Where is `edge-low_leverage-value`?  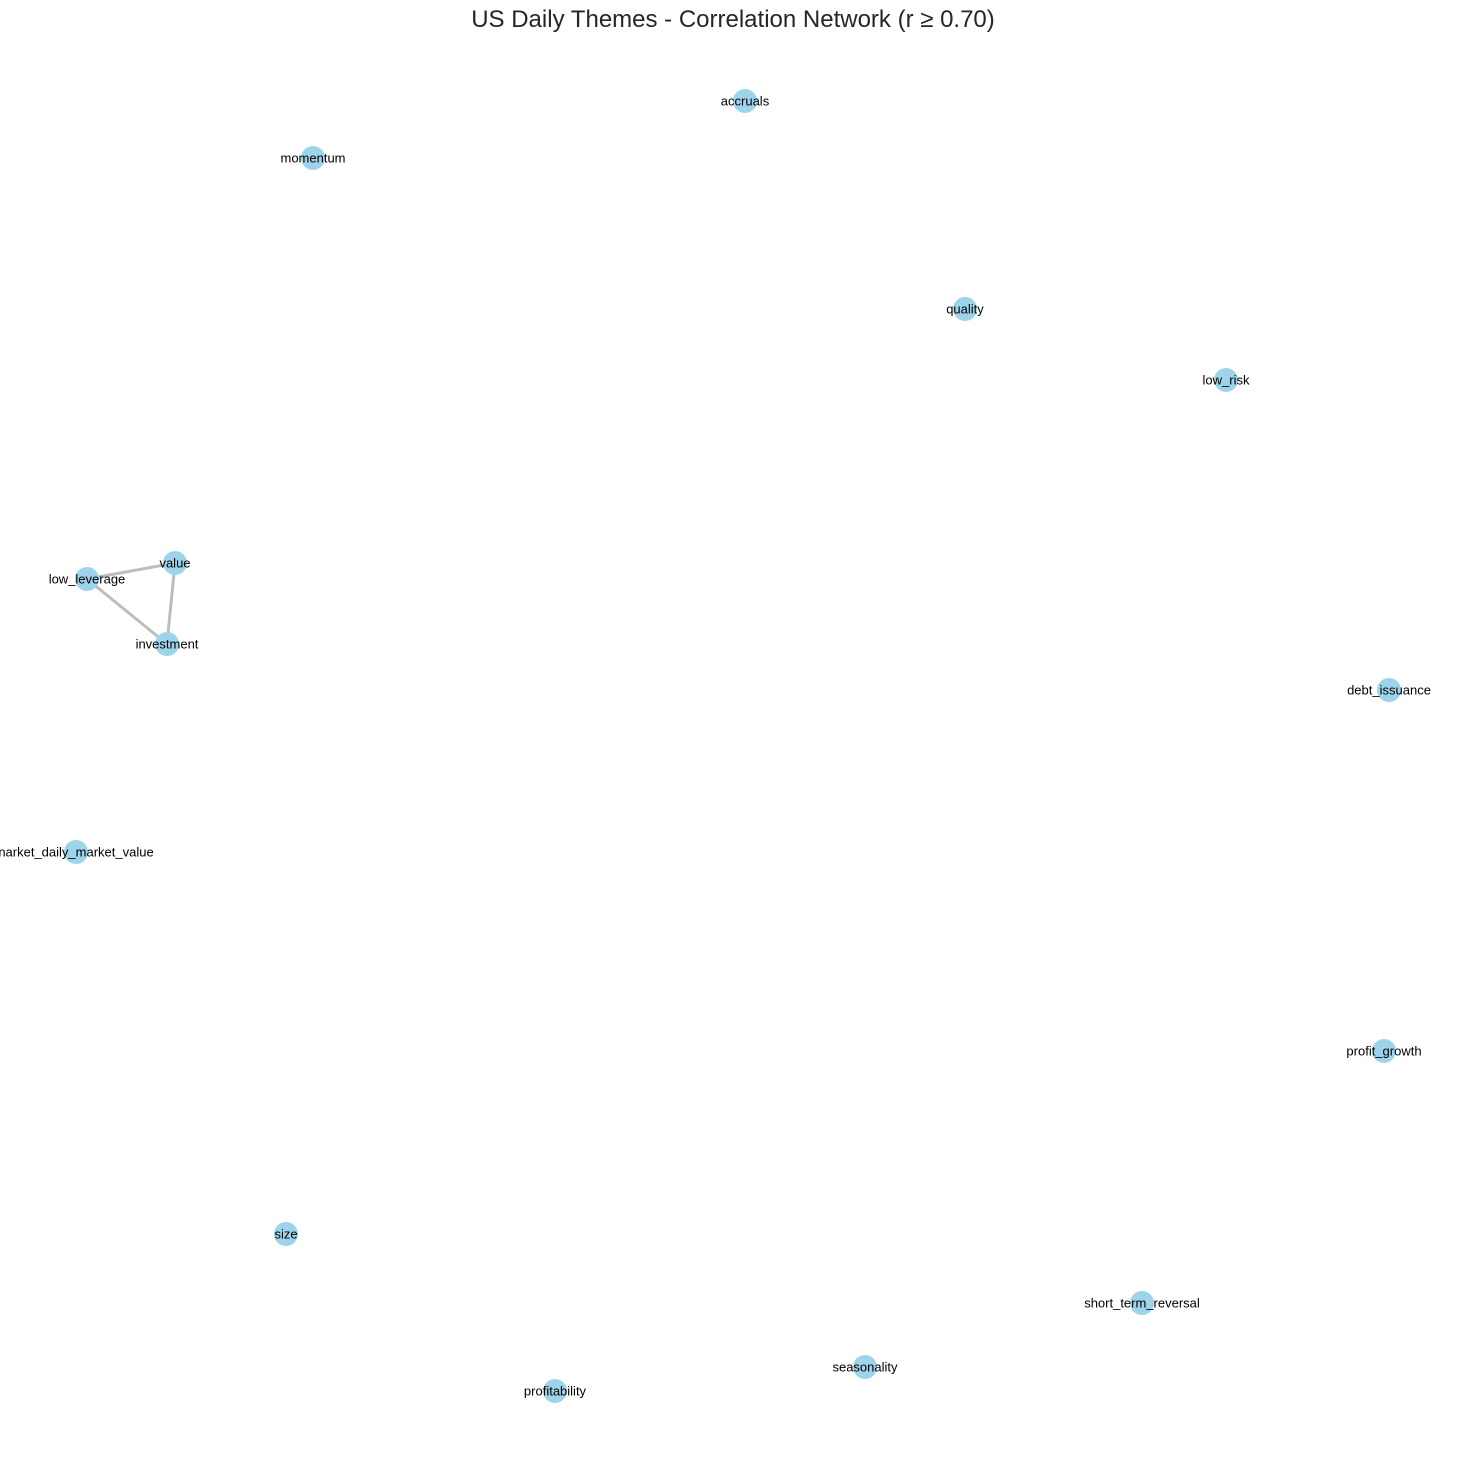 edge-low_leverage-value is located at coordinates (131, 571).